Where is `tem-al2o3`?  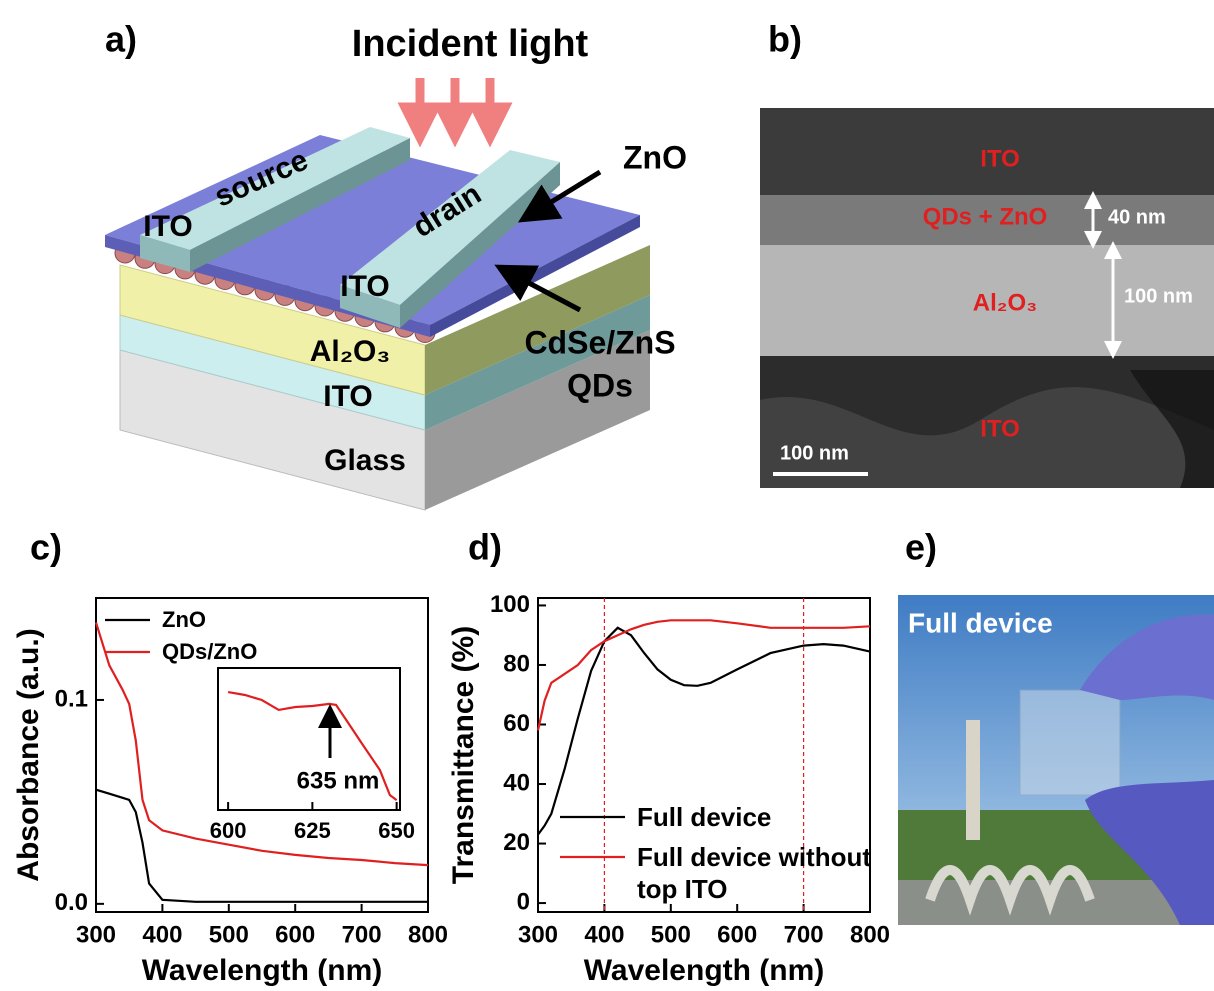 tem-al2o3 is located at coordinates (987, 301).